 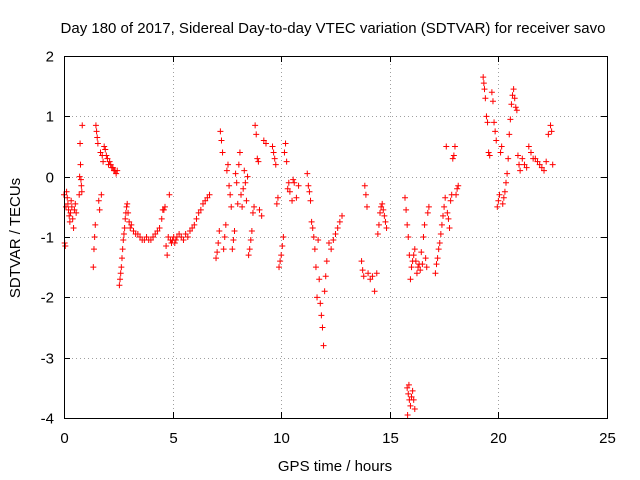 What do you see at coordinates (281, 438) in the screenshot?
I see `x-tick-label: 10` at bounding box center [281, 438].